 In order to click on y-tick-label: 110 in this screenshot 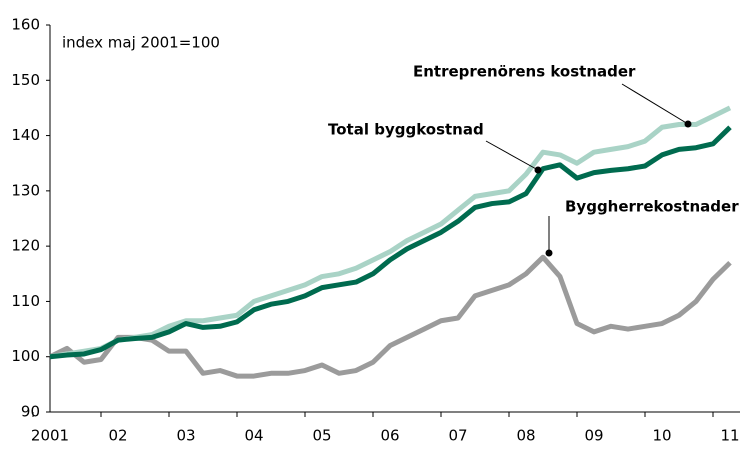, I will do `click(25, 301)`.